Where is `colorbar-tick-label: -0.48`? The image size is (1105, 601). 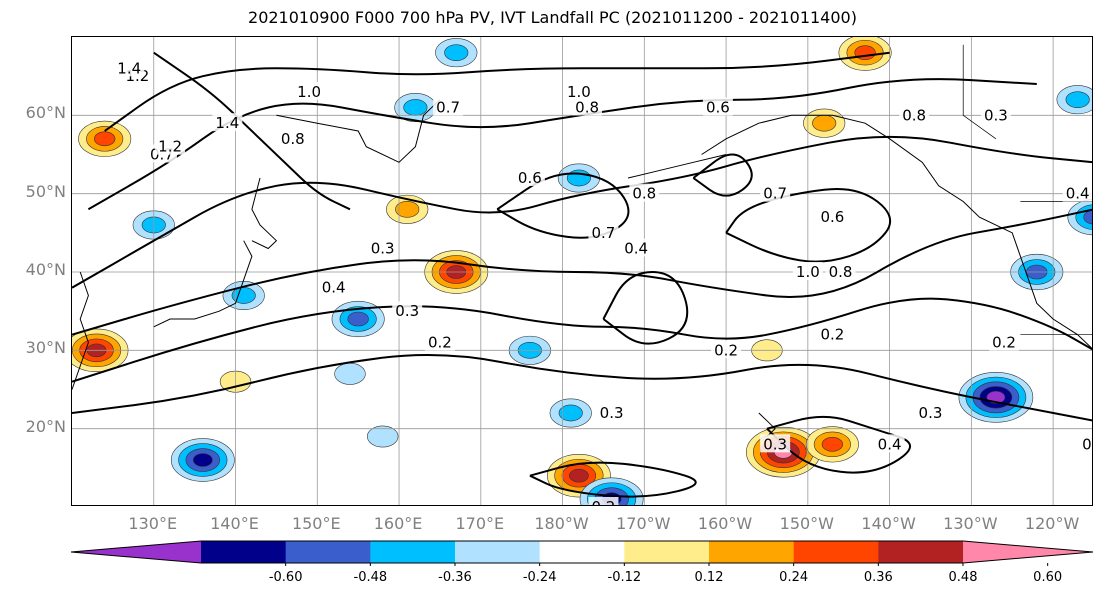 colorbar-tick-label: -0.48 is located at coordinates (370, 577).